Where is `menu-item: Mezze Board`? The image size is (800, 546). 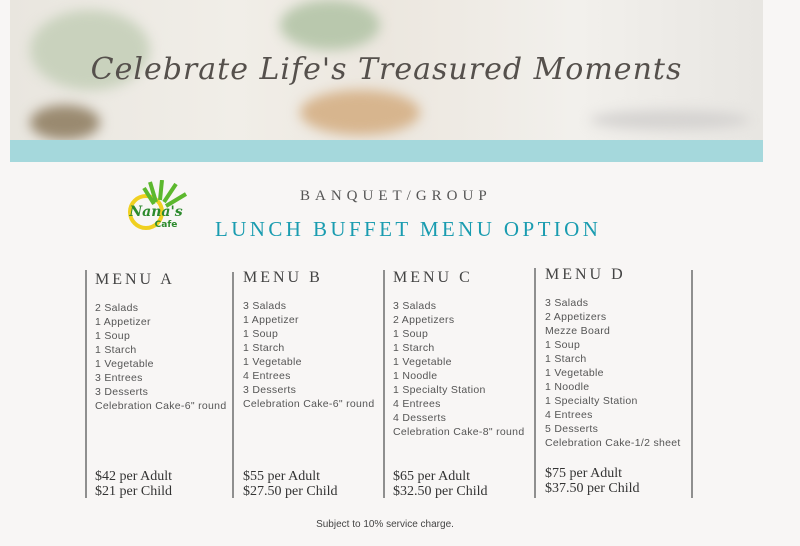 menu-item: Mezze Board is located at coordinates (578, 331).